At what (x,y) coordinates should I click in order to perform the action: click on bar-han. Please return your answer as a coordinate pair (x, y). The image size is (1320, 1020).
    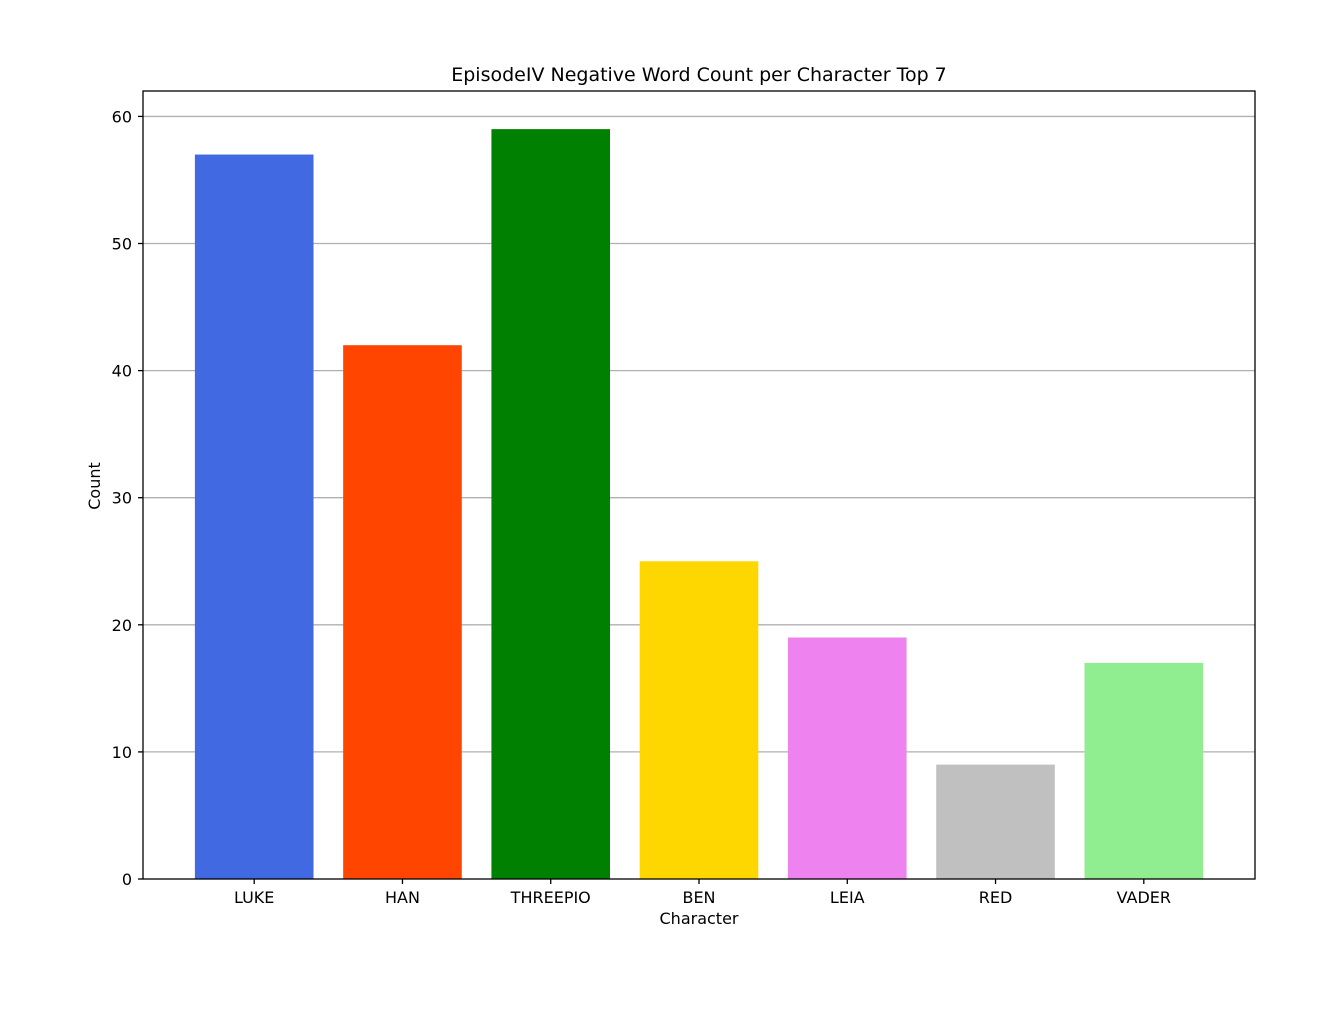
    Looking at the image, I should click on (402, 612).